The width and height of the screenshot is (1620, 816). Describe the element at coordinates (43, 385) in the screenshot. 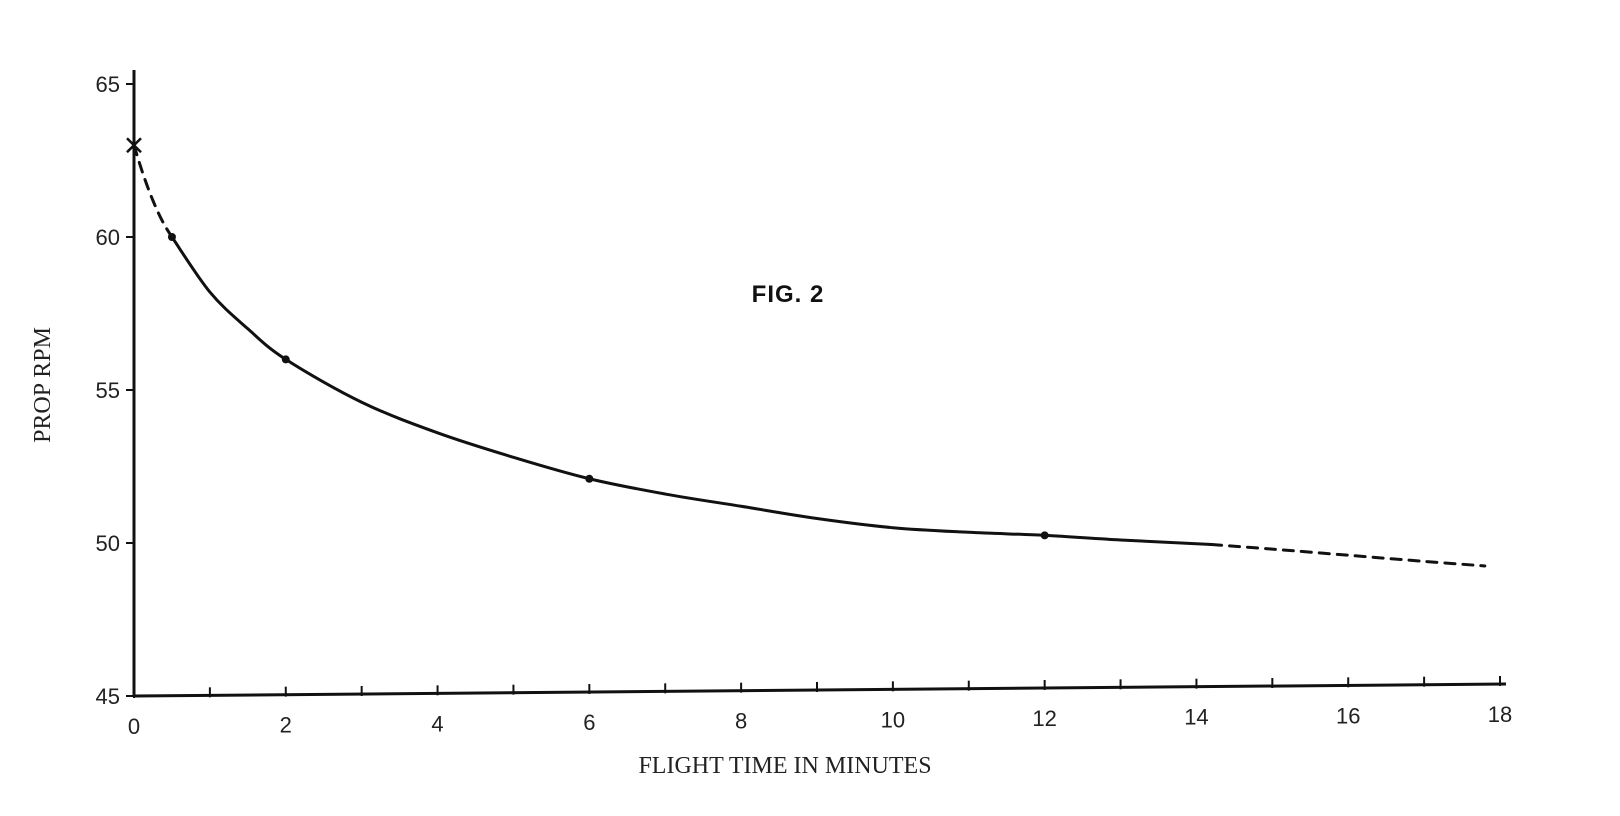

I see `y-axis-title: PROP RPM` at that location.